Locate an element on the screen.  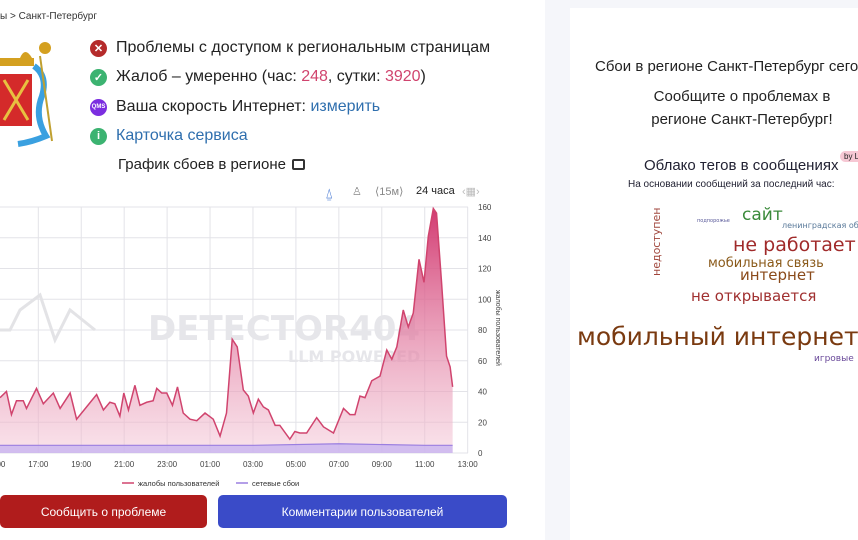
y-tick-label: 80 is located at coordinates (482, 330).